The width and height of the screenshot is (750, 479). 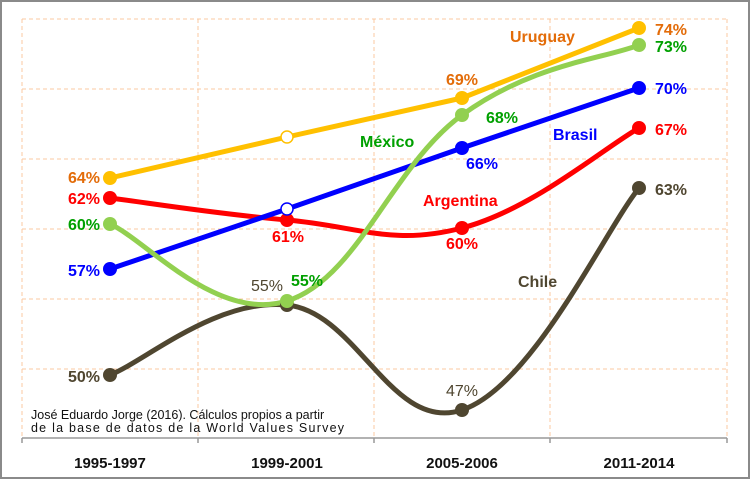 What do you see at coordinates (671, 30) in the screenshot?
I see `data-label-uruguay: 74%` at bounding box center [671, 30].